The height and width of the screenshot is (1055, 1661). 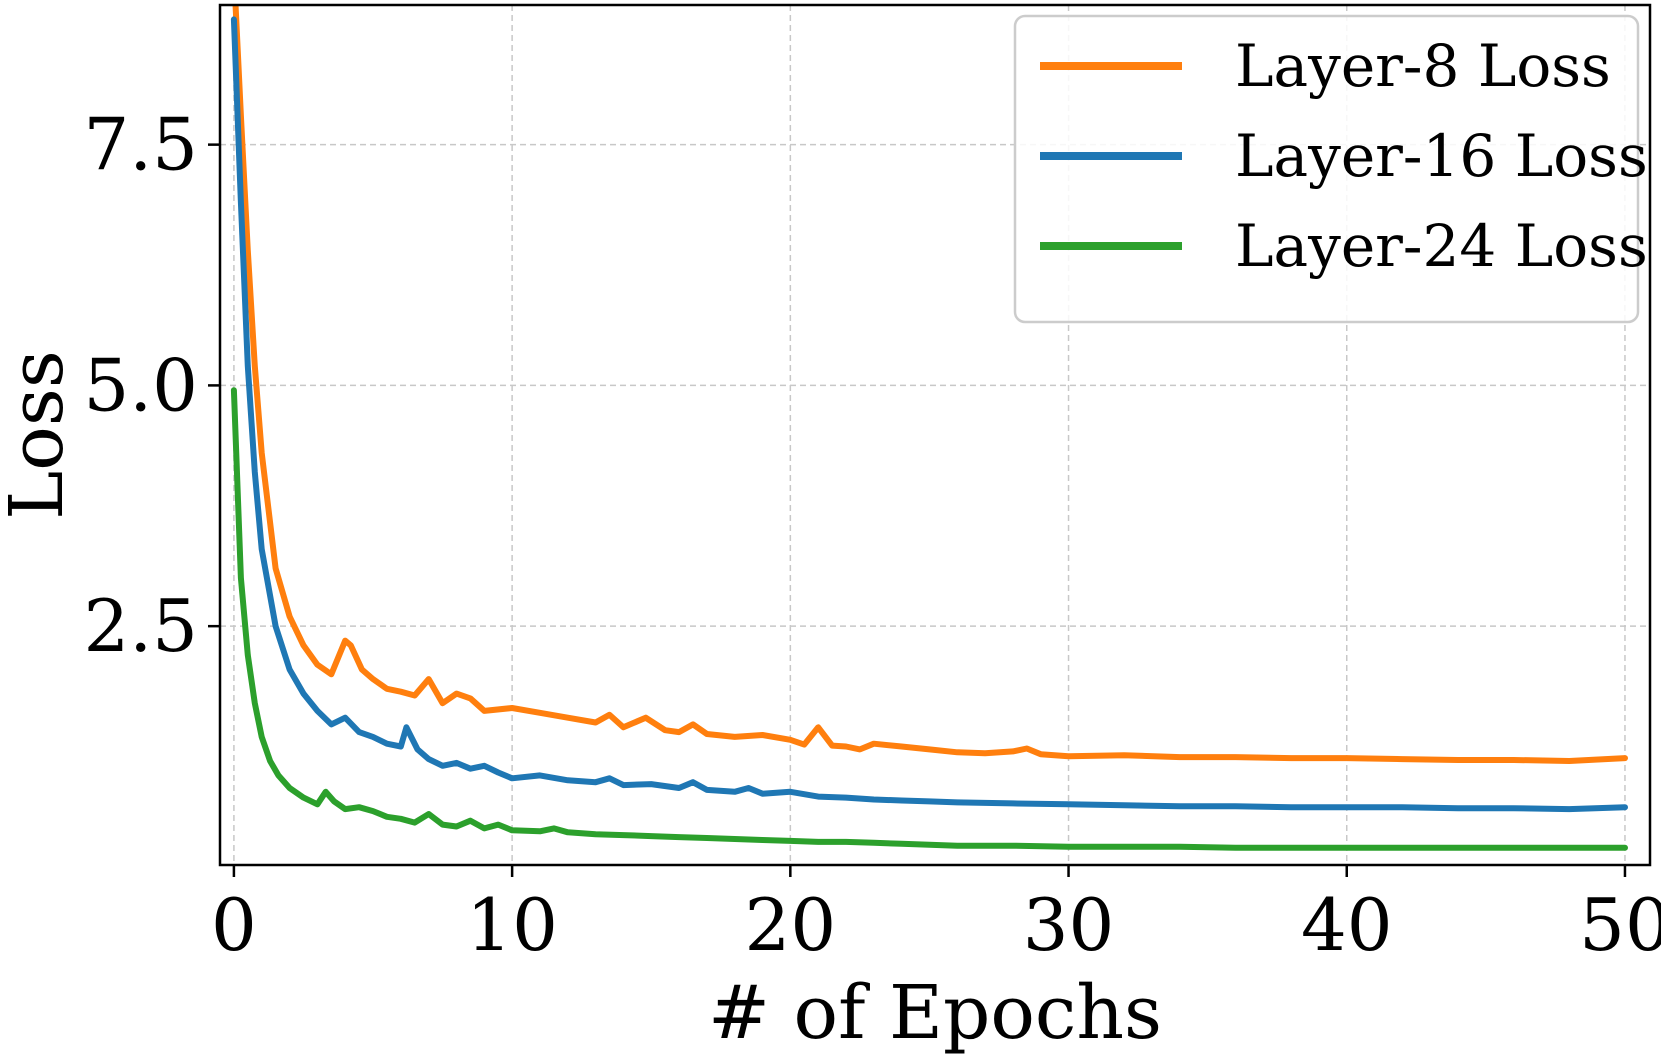 What do you see at coordinates (140, 626) in the screenshot?
I see `y-tick-label: 2.5` at bounding box center [140, 626].